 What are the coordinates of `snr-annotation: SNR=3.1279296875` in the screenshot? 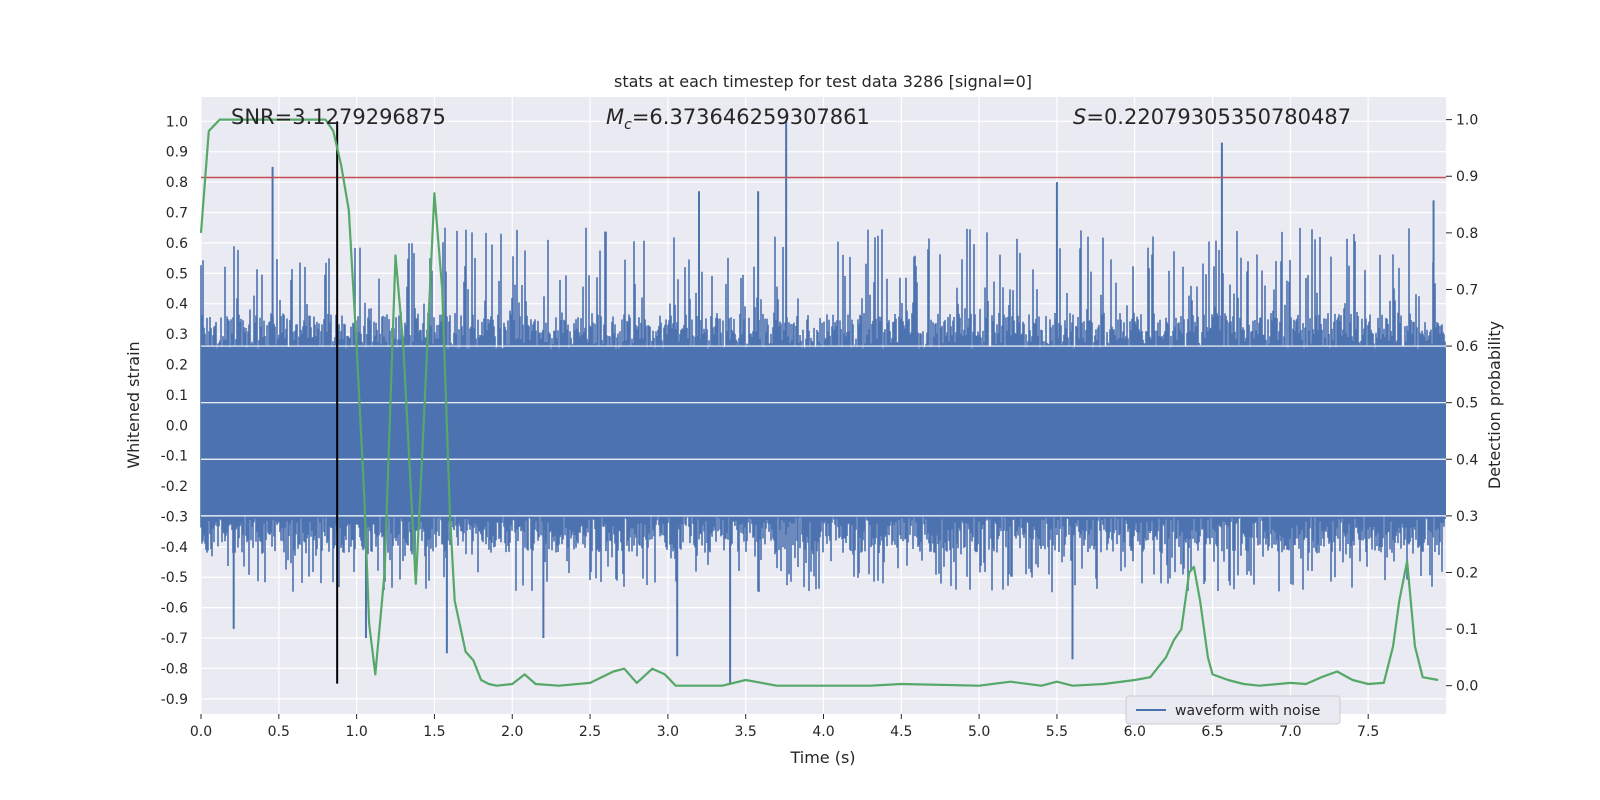 It's located at (338, 117).